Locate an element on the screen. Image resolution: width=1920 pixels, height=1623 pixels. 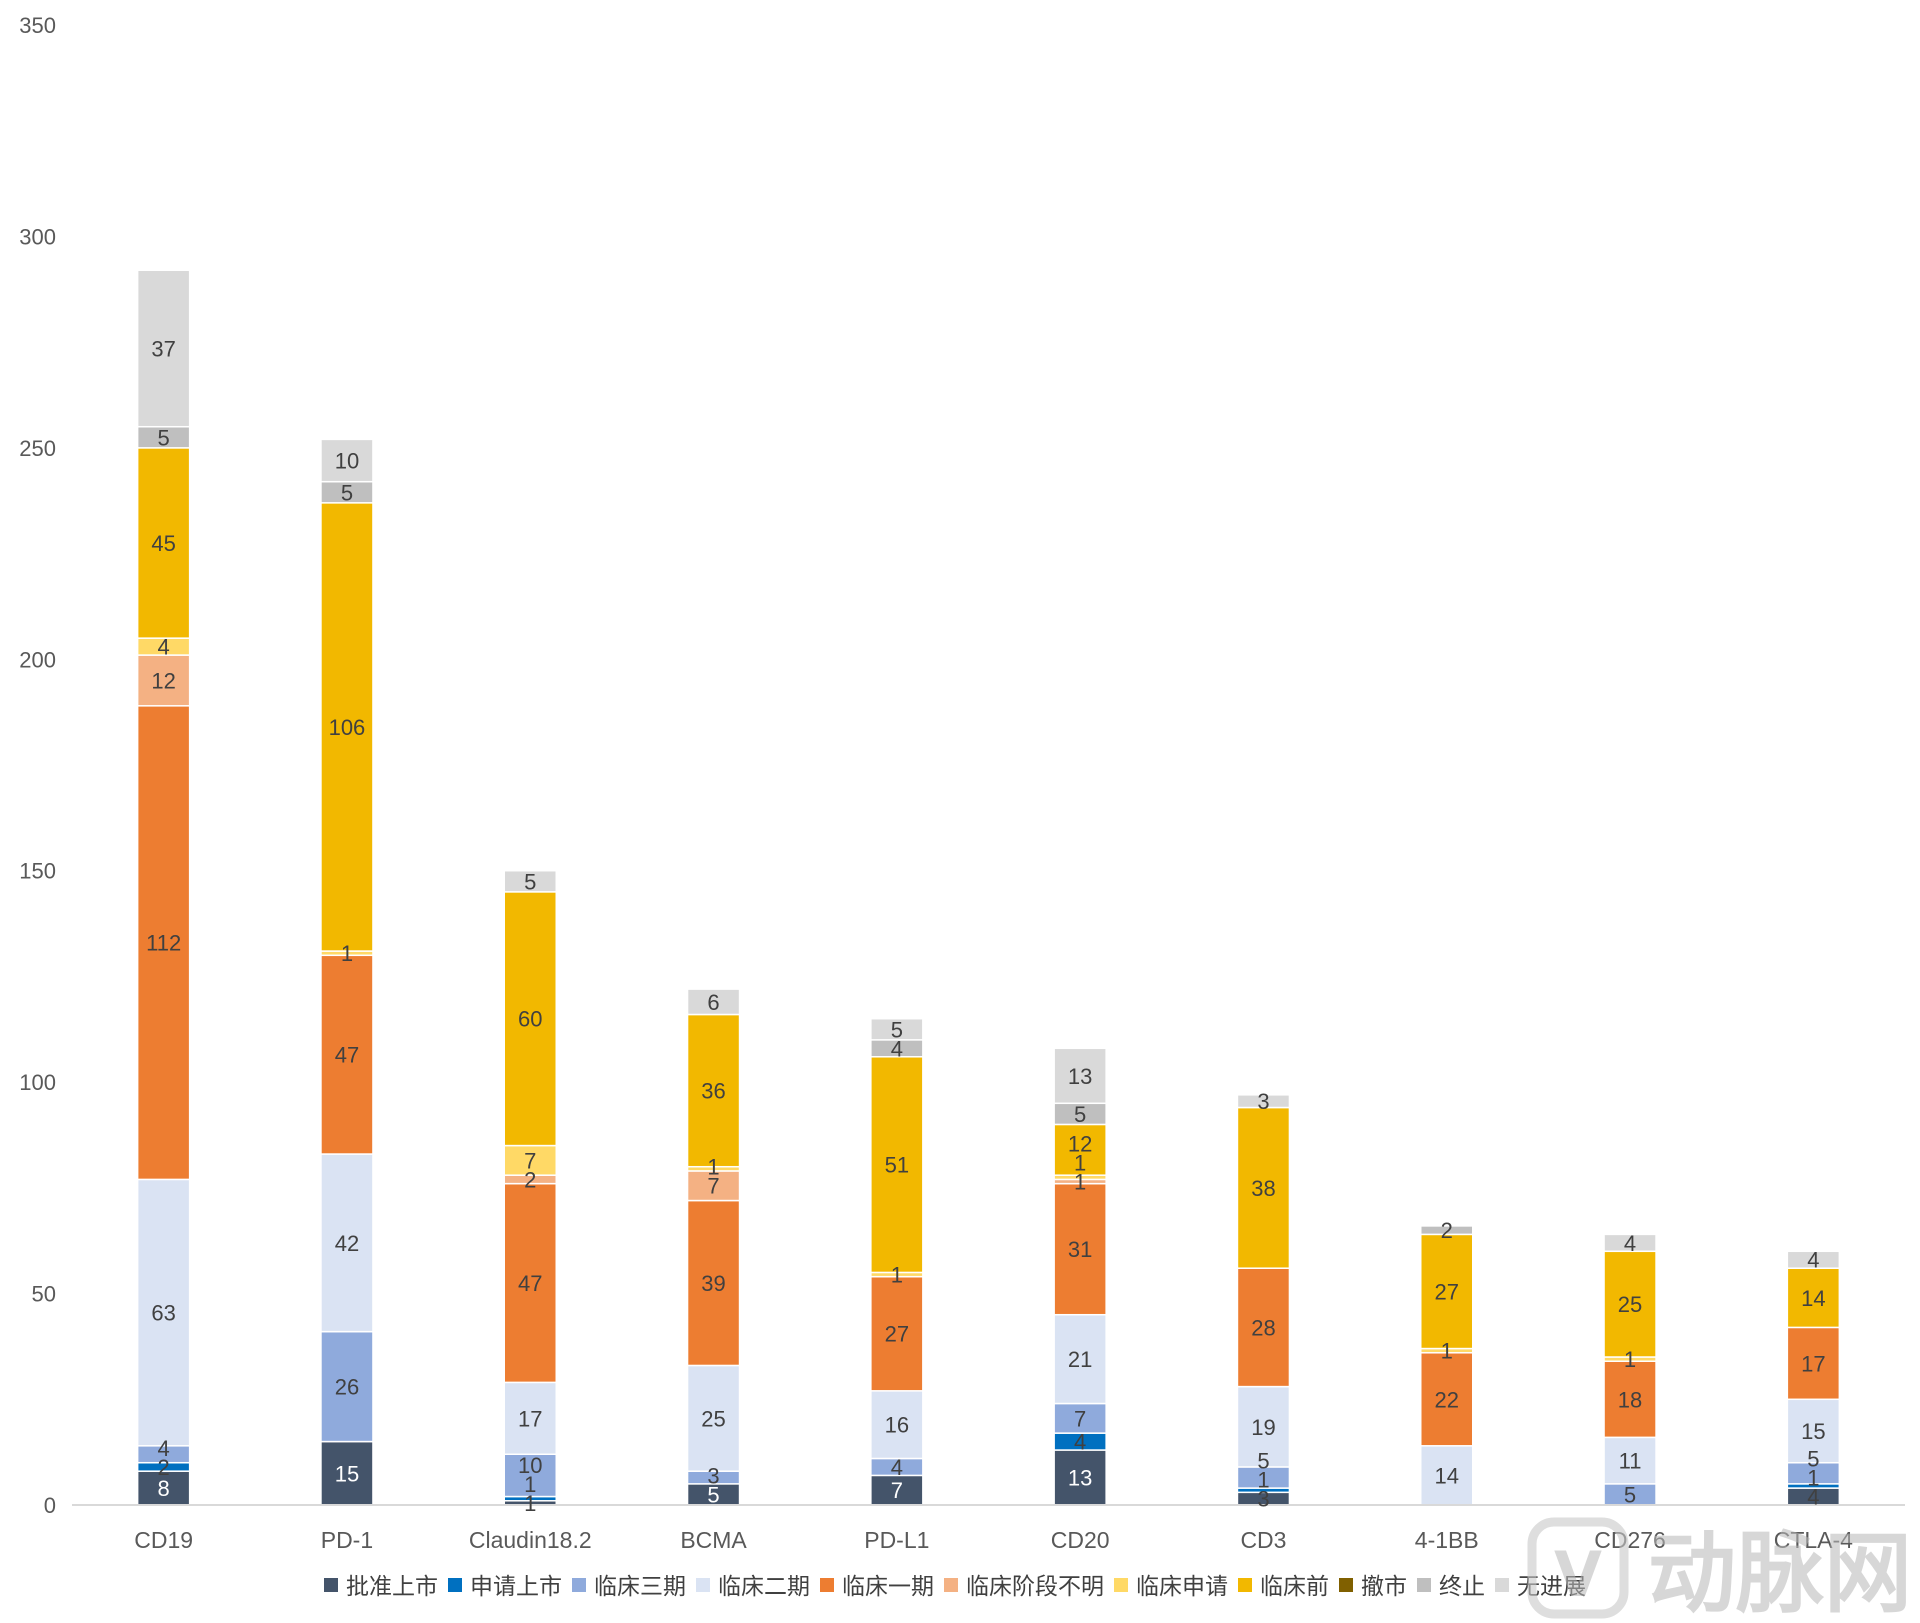
data-label: 17 is located at coordinates (1813, 1363).